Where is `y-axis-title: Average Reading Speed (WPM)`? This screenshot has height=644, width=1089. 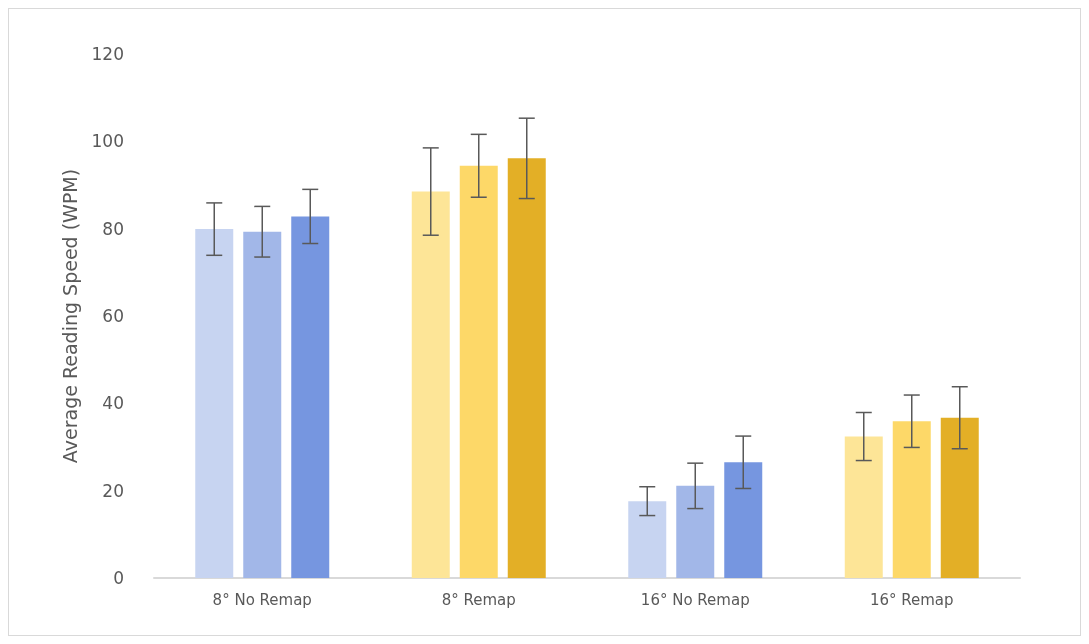 y-axis-title: Average Reading Speed (WPM) is located at coordinates (69, 316).